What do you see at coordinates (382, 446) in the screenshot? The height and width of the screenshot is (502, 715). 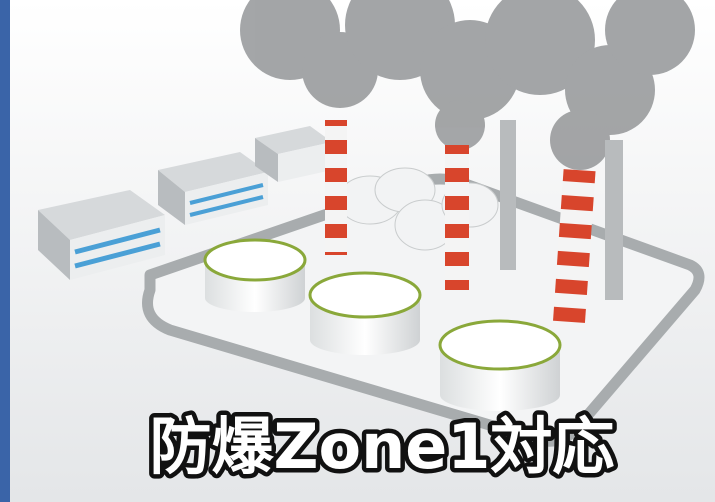 I see `caption: 防爆Zone1対応` at bounding box center [382, 446].